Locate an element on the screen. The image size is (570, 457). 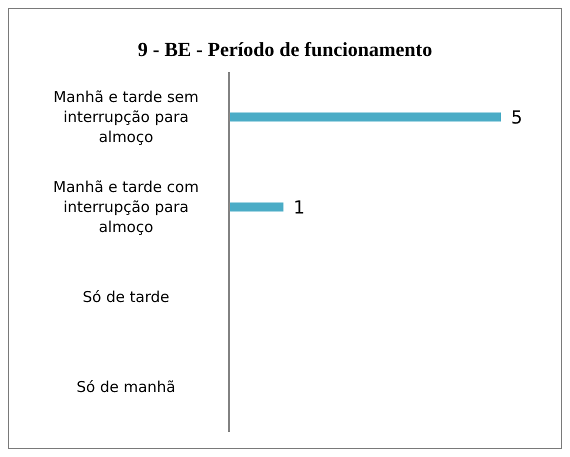
data-label: 1 is located at coordinates (299, 207).